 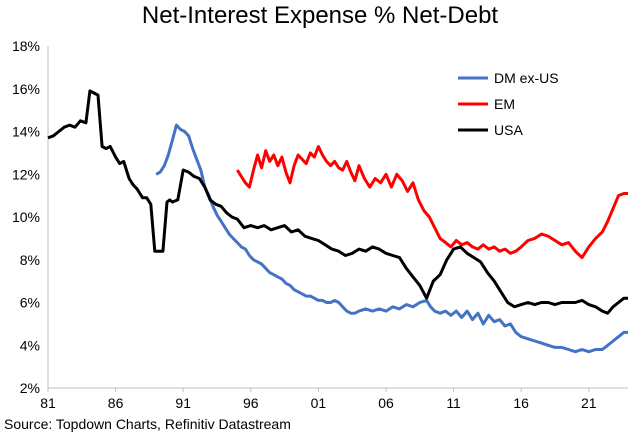 I want to click on x-tick-label: 21, so click(x=589, y=403).